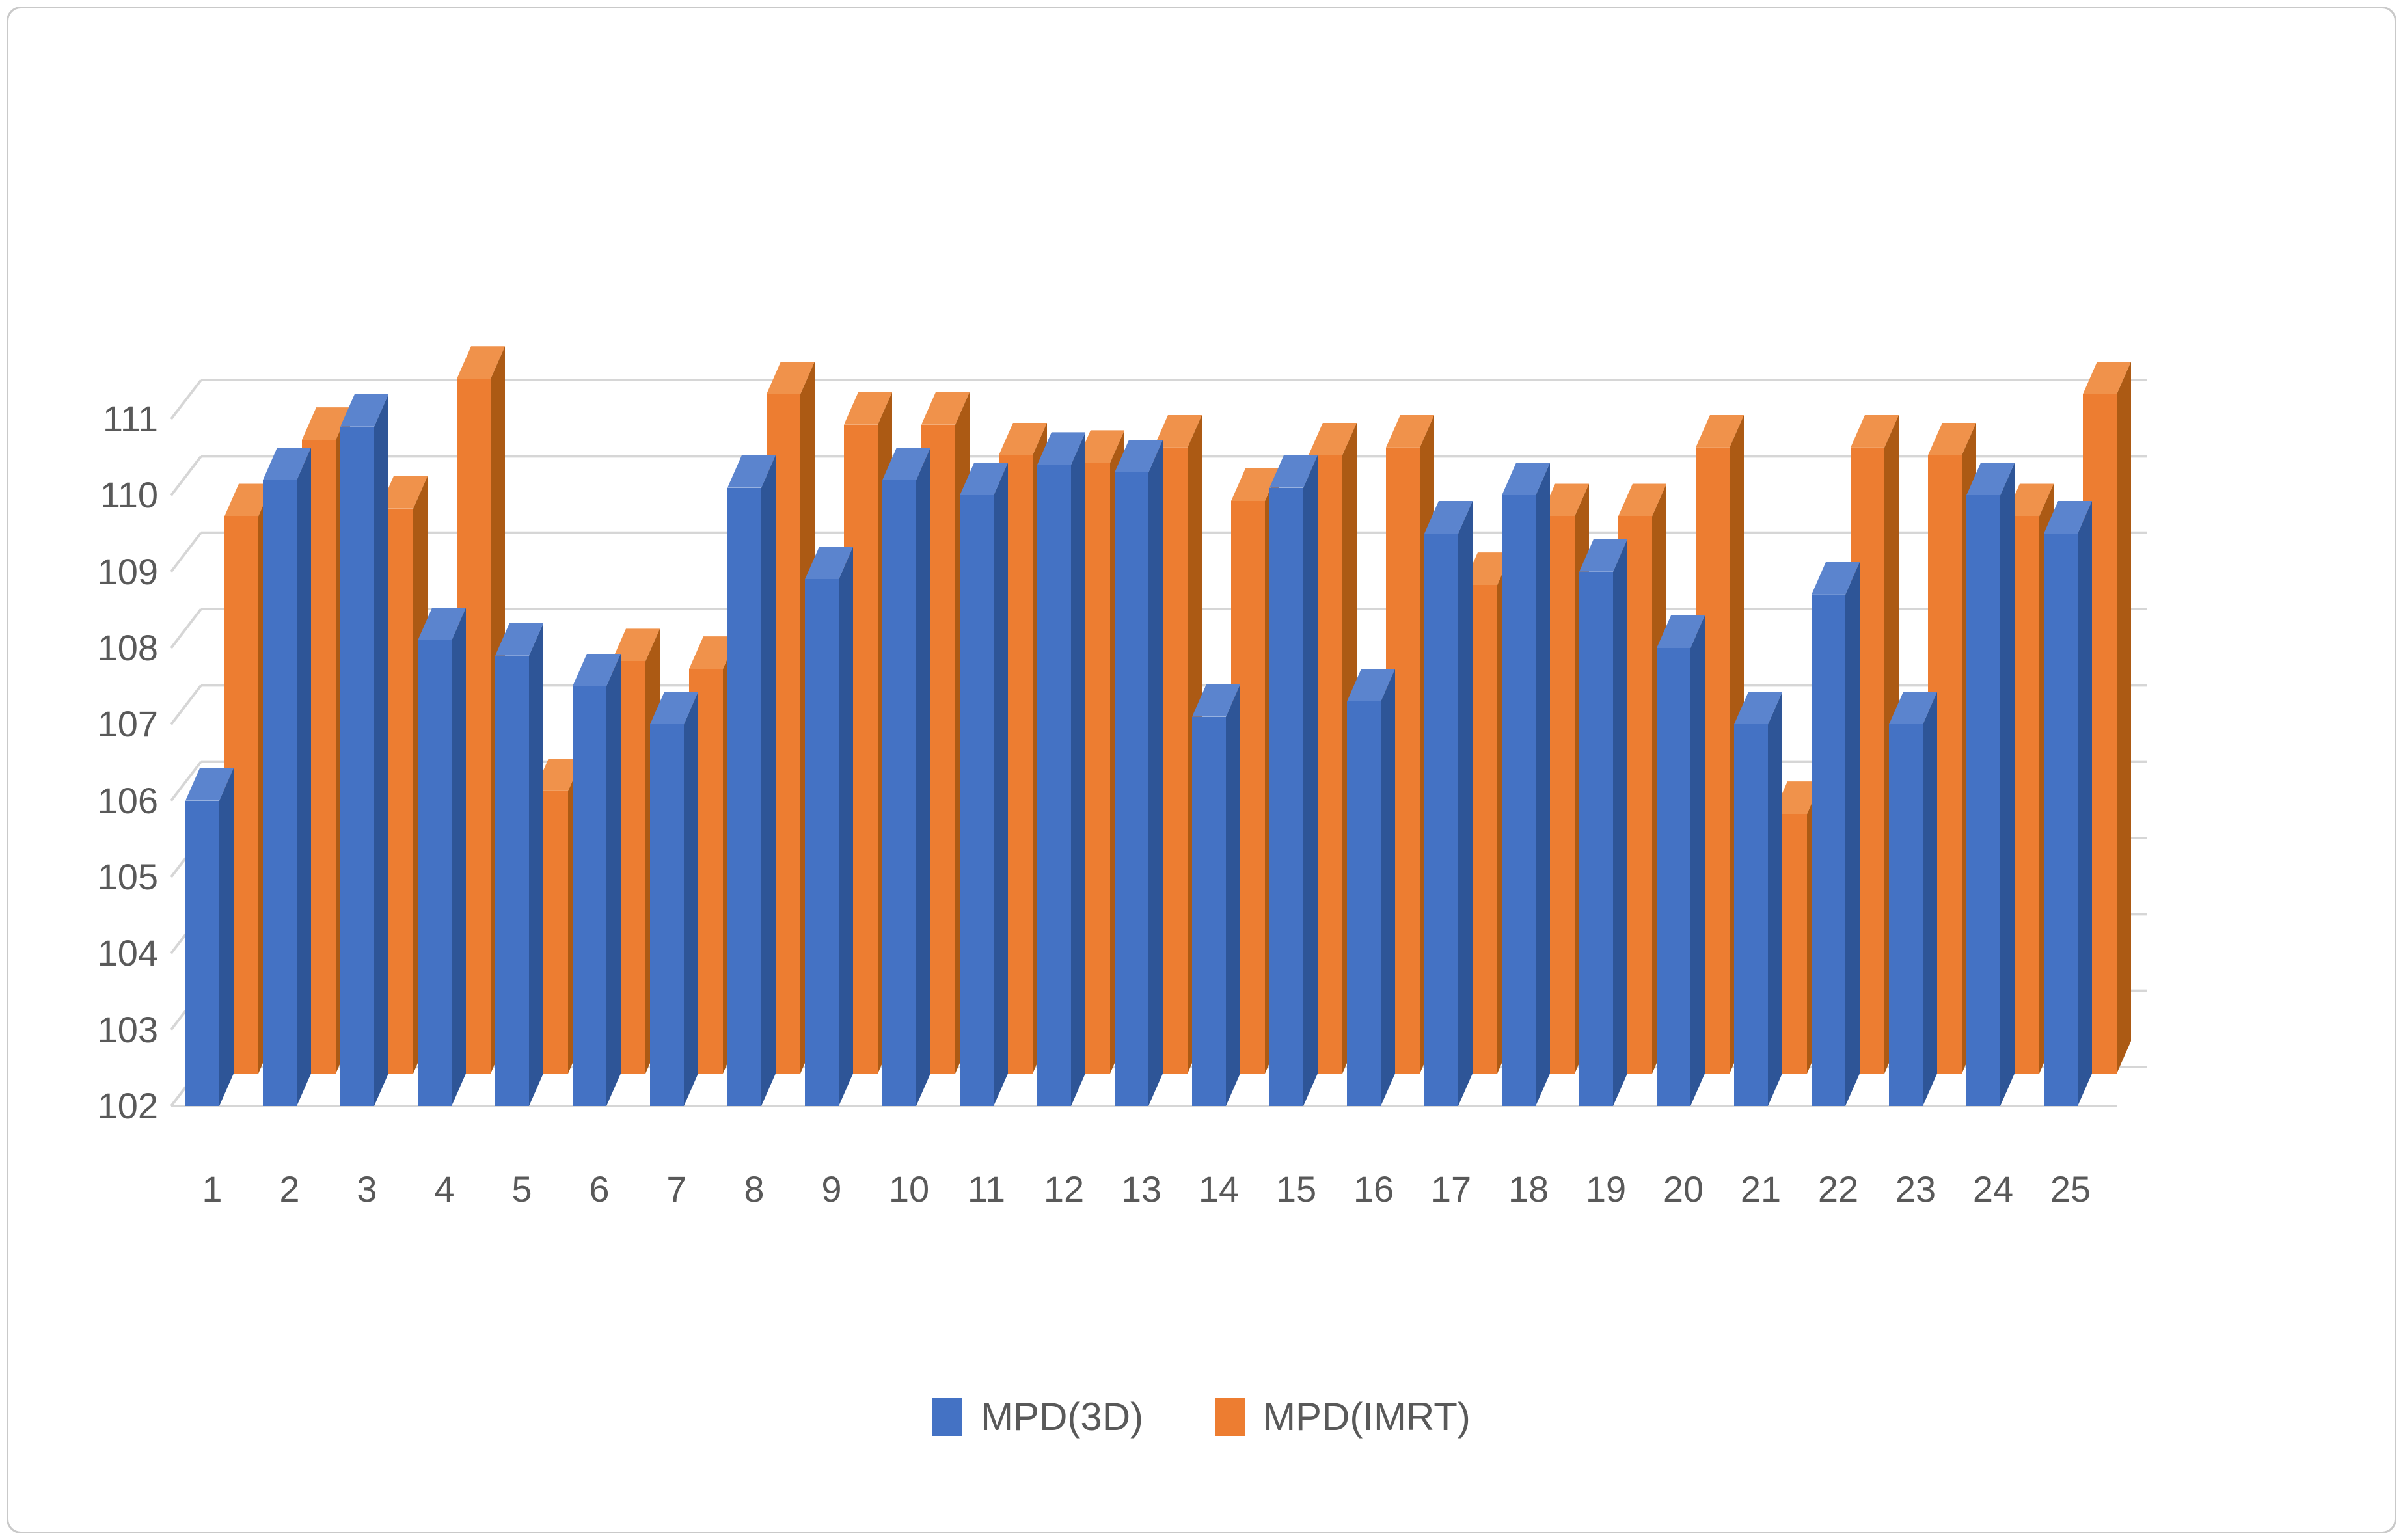 Image resolution: width=2403 pixels, height=1540 pixels. Describe the element at coordinates (1596, 838) in the screenshot. I see `bar-mpd3d-19-front` at that location.